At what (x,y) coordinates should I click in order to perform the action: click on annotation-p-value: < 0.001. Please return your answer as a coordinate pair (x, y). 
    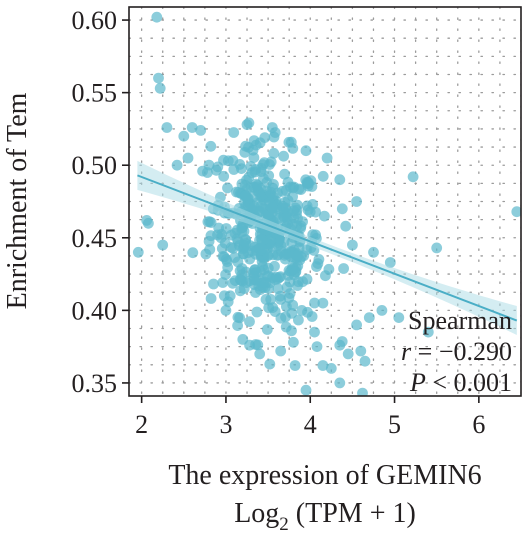
    Looking at the image, I should click on (469, 382).